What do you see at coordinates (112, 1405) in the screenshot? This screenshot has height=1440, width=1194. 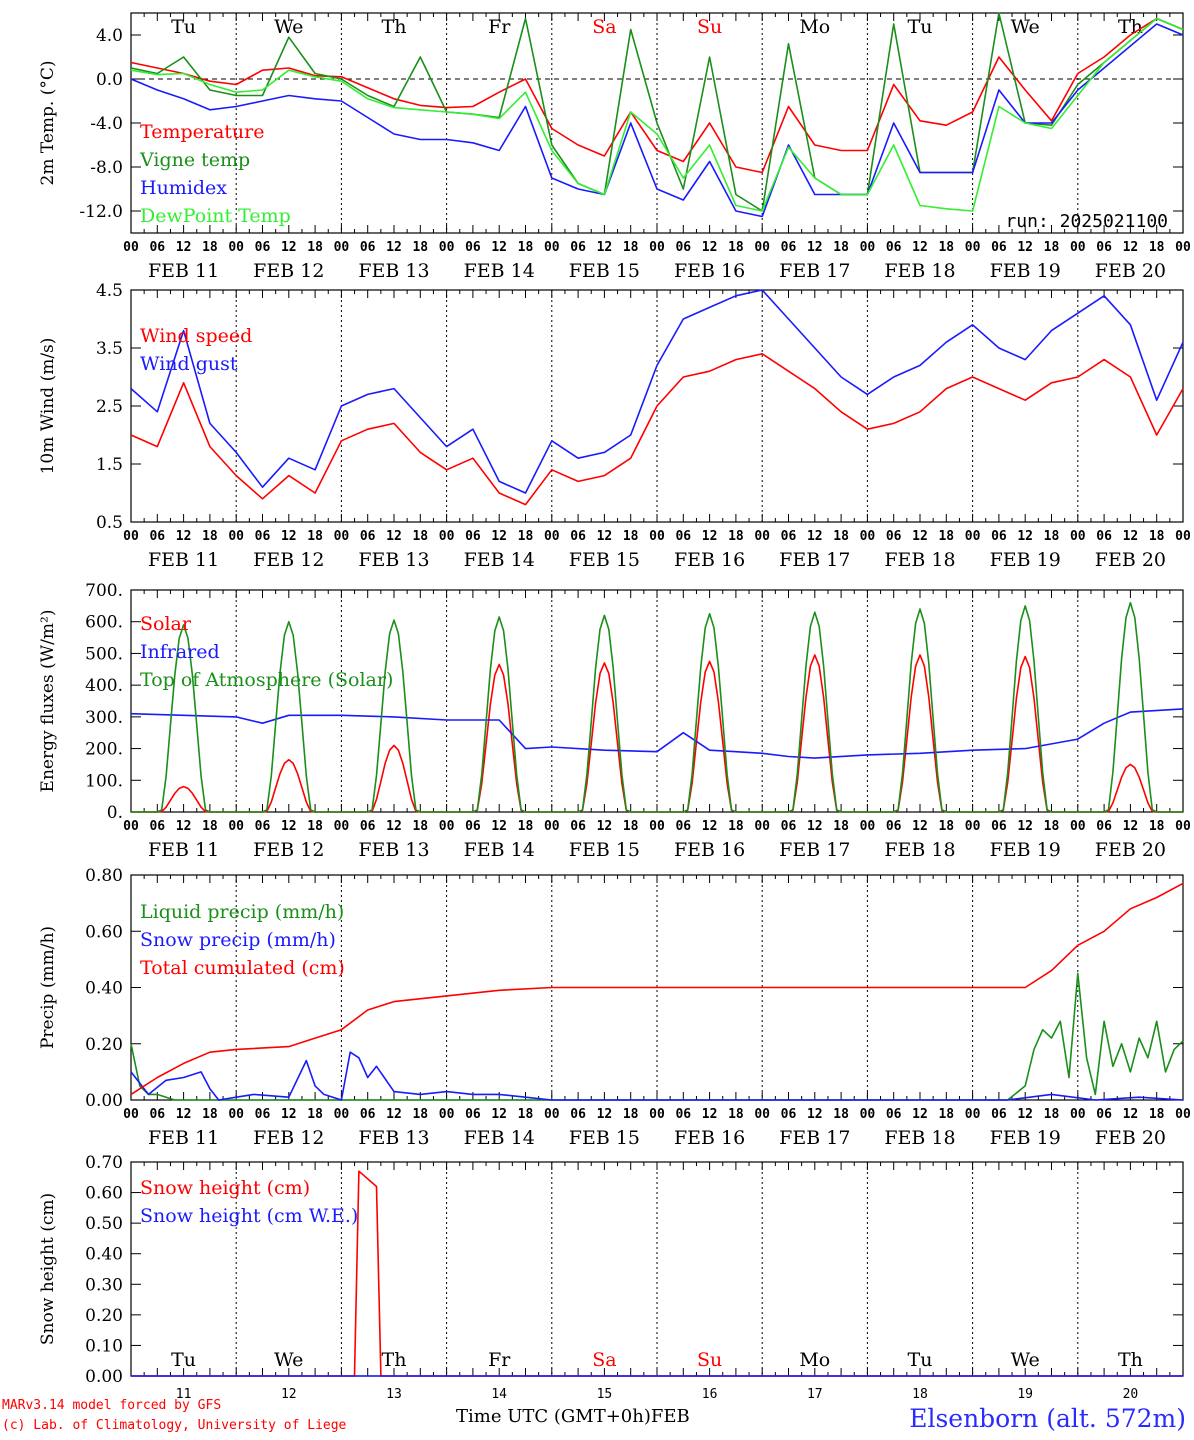 I see `credit-line-1: MARv3.14 model forced by GFS` at bounding box center [112, 1405].